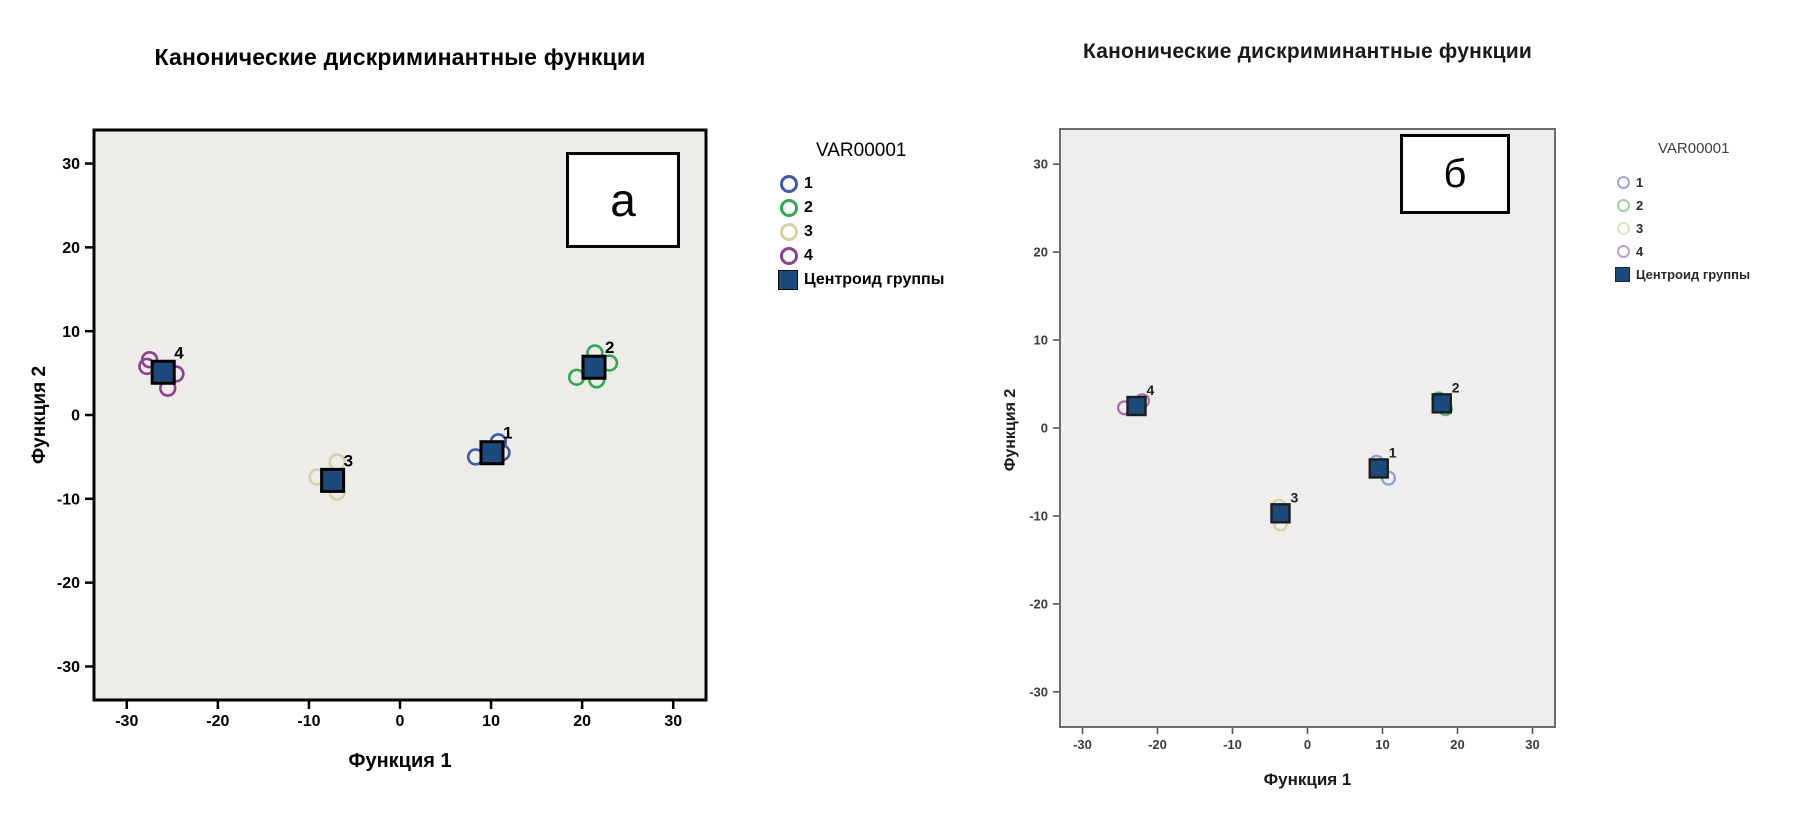 Image resolution: width=1803 pixels, height=827 pixels. I want to click on legend-items-b: 1 2 3 4 Центроид группы, so click(1682, 228).